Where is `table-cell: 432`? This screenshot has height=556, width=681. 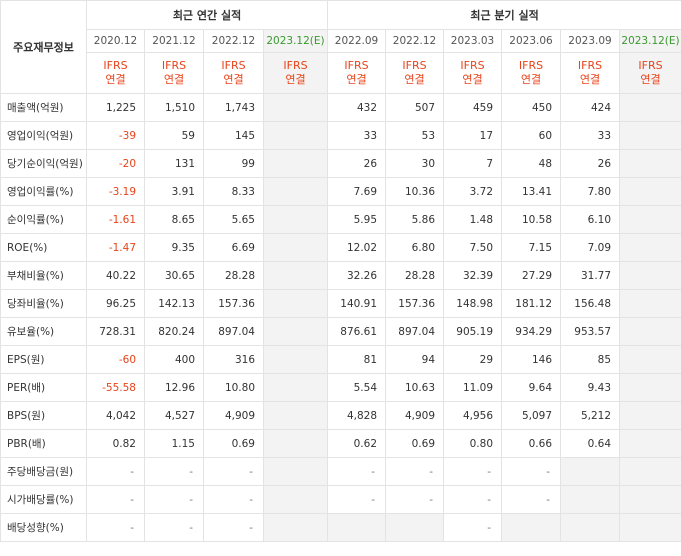
table-cell: 432 is located at coordinates (357, 107).